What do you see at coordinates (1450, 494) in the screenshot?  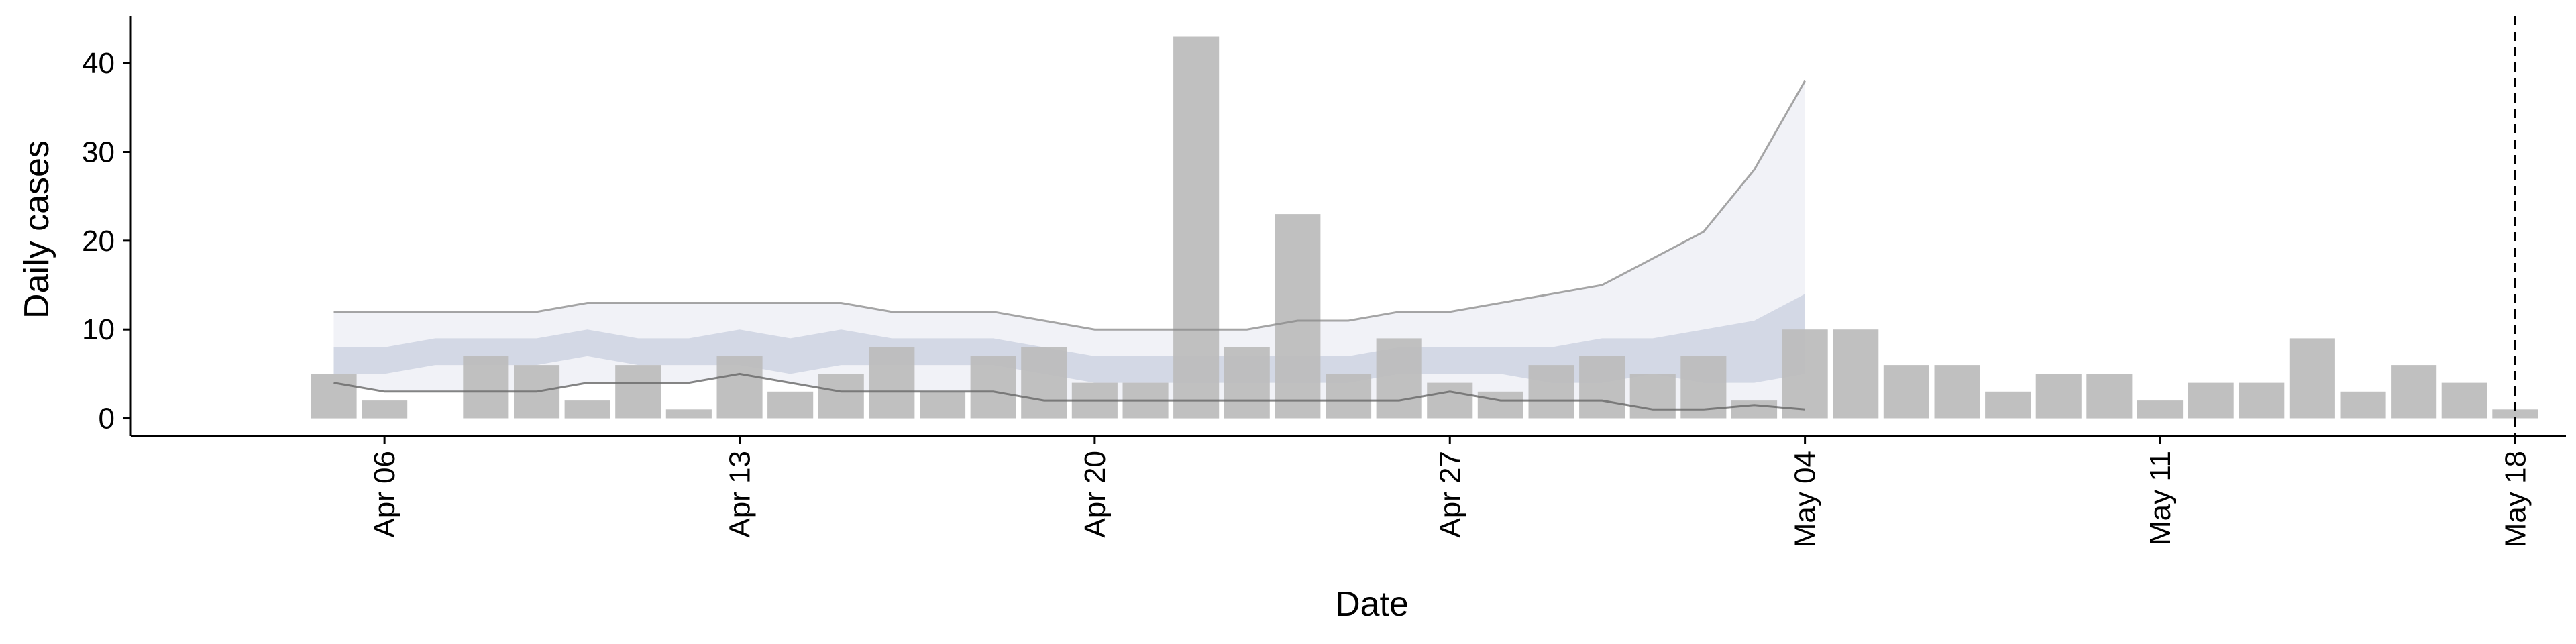 I see `x-tick-label: Apr 27` at bounding box center [1450, 494].